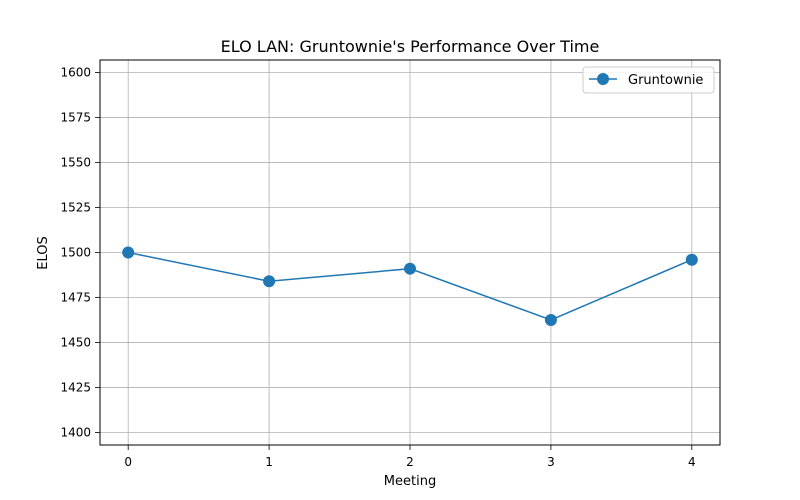 The image size is (800, 500). Describe the element at coordinates (603, 79) in the screenshot. I see `legend-marker-swatch` at that location.